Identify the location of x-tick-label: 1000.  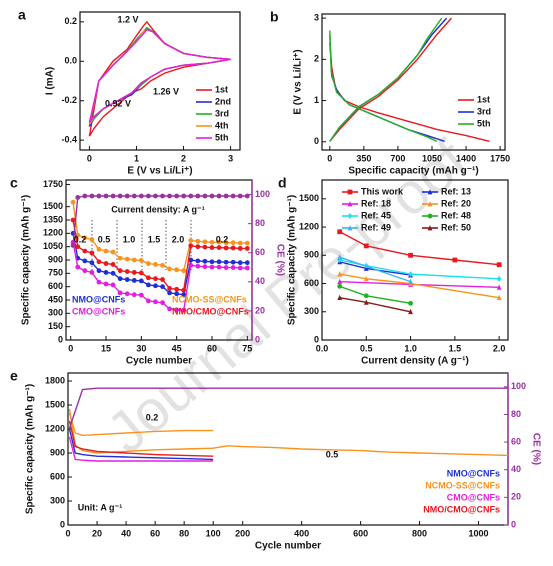
(479, 533).